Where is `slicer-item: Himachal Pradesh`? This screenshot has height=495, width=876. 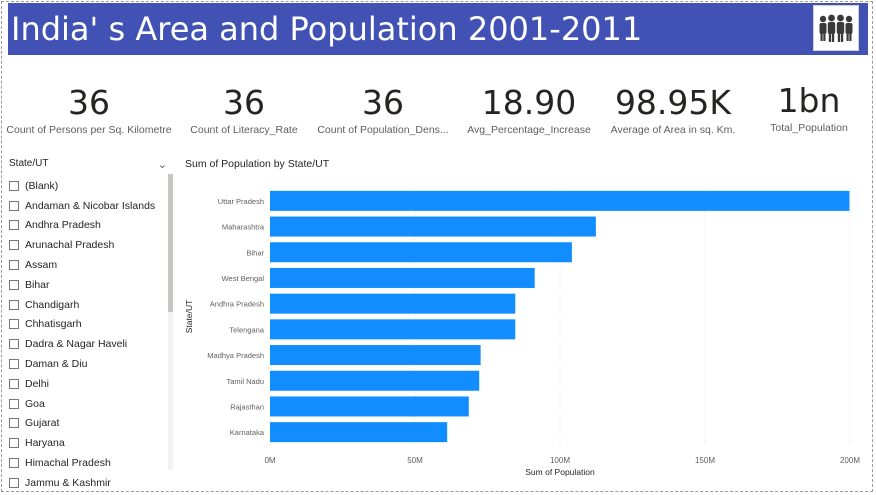 slicer-item: Himachal Pradesh is located at coordinates (89, 463).